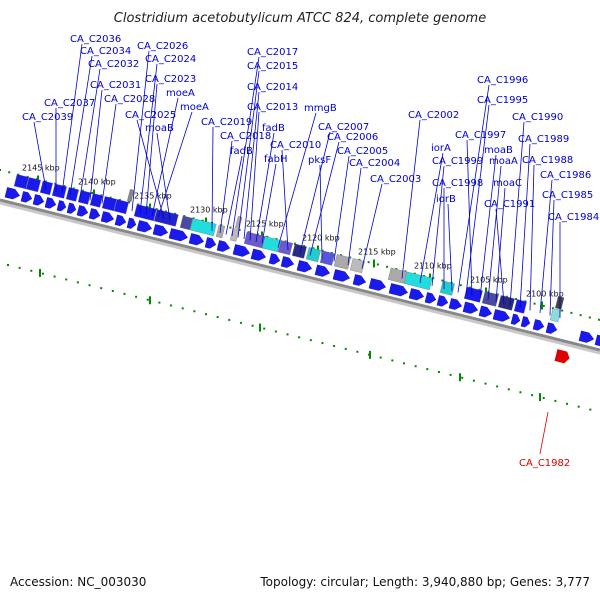 The width and height of the screenshot is (600, 600). I want to click on gene-label: fadB, so click(241, 151).